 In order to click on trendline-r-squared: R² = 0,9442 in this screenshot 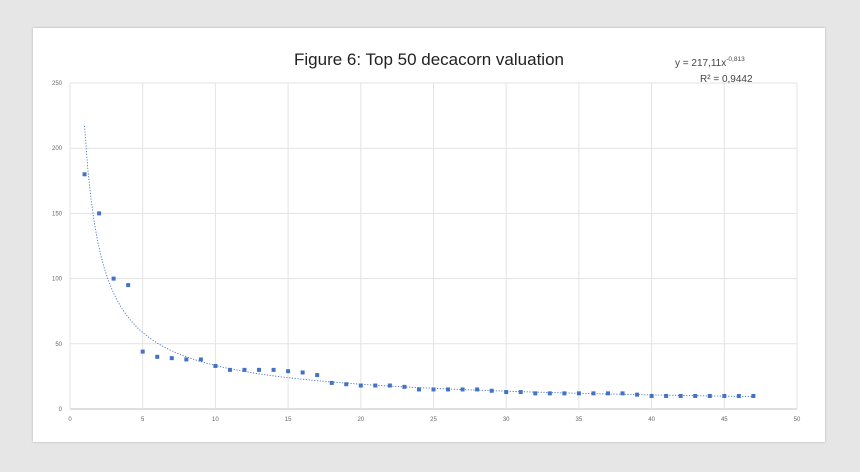, I will do `click(726, 79)`.